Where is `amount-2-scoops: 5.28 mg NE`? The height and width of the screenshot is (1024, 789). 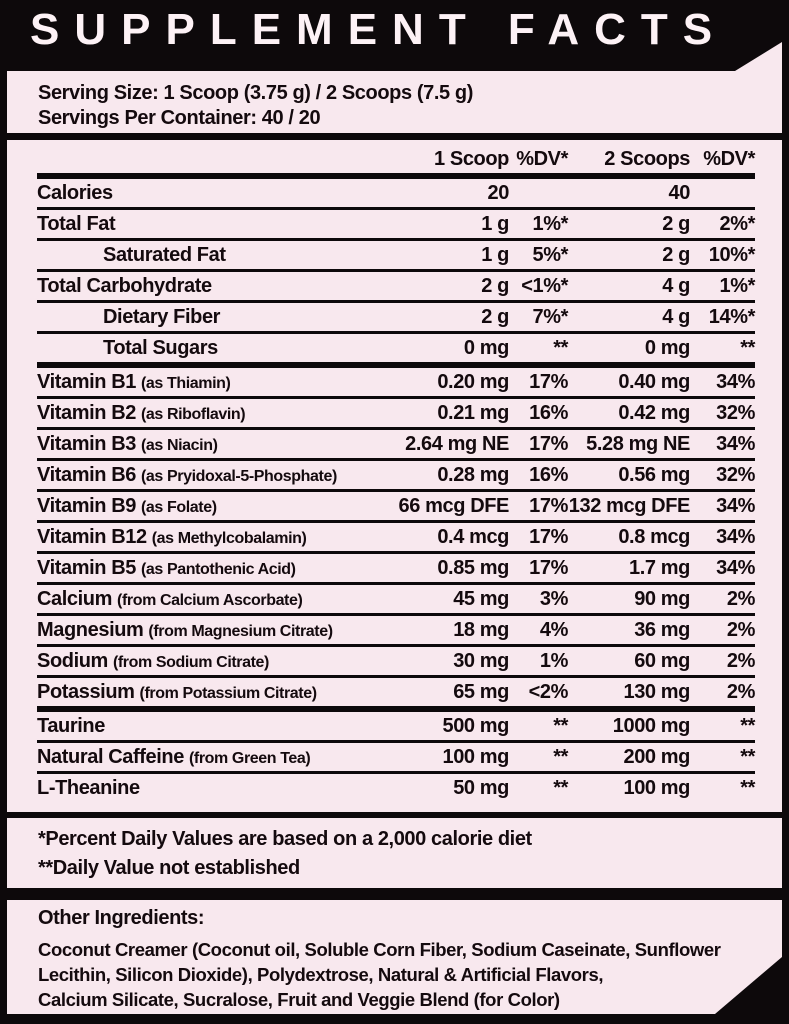 amount-2-scoops: 5.28 mg NE is located at coordinates (638, 444).